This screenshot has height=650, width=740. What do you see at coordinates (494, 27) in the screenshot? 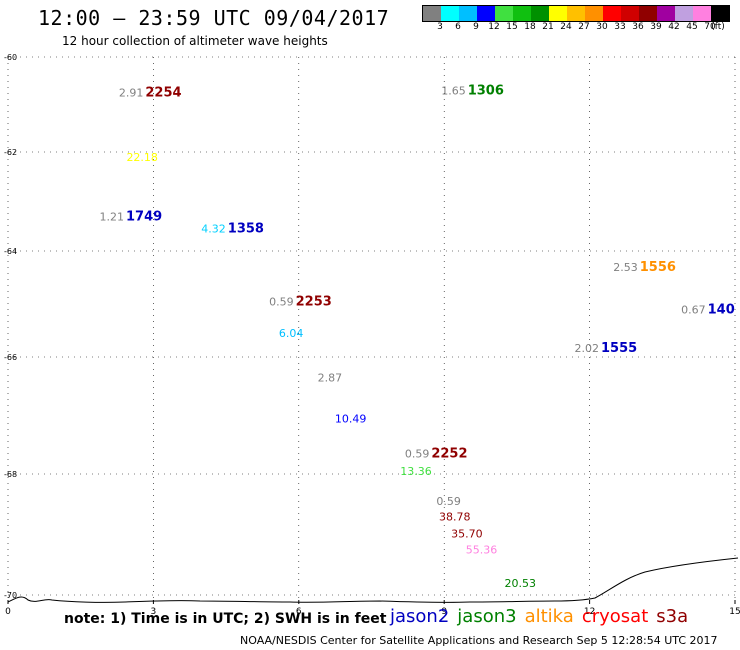
I see `color-scale-label: 12` at bounding box center [494, 27].